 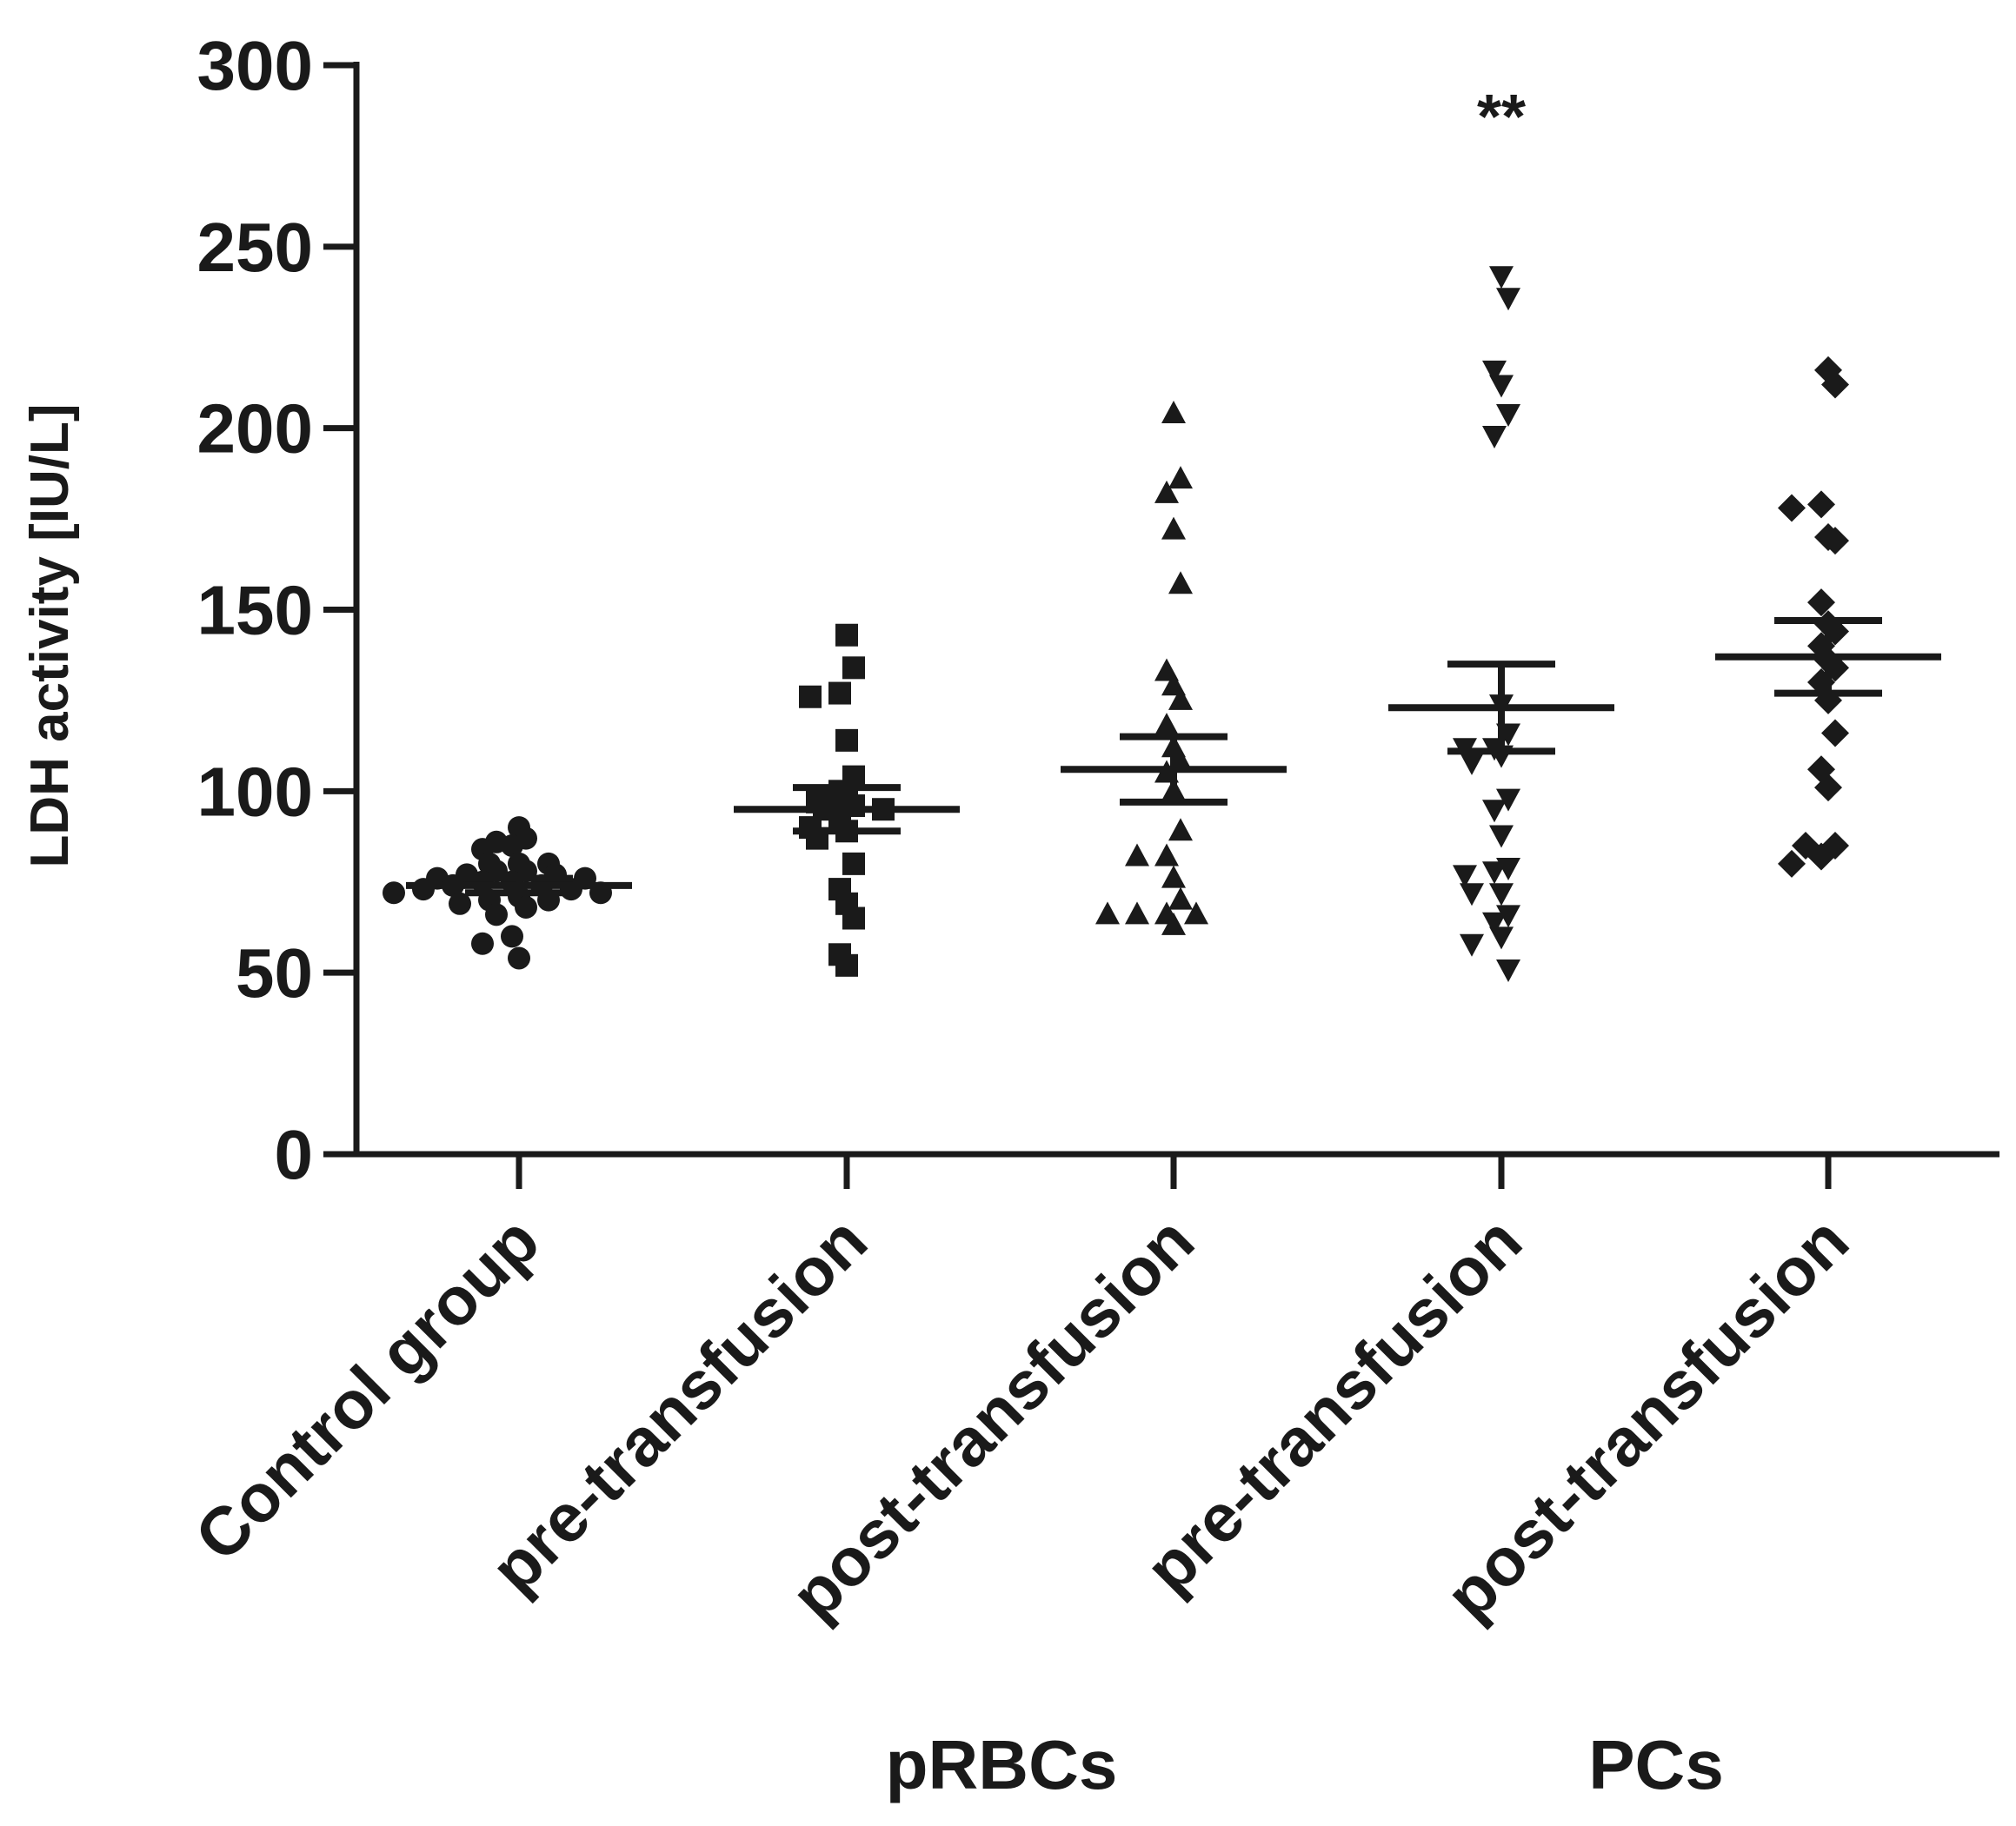 What do you see at coordinates (367, 1389) in the screenshot?
I see `x-category-label: Control group` at bounding box center [367, 1389].